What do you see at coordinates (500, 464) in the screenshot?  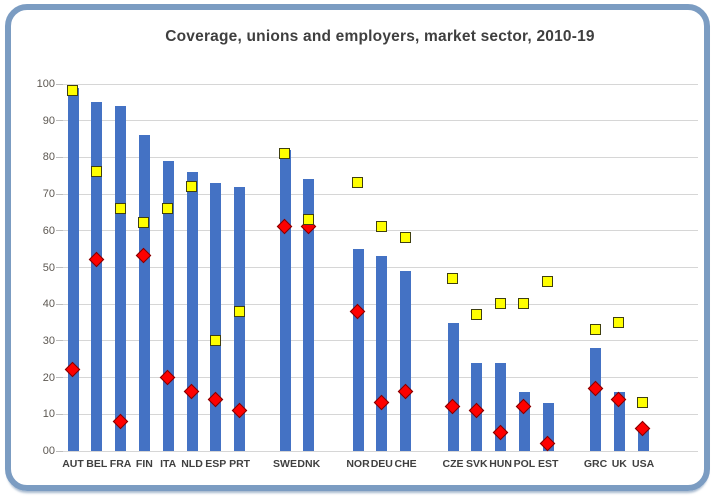 I see `x-axis-label: HUN` at bounding box center [500, 464].